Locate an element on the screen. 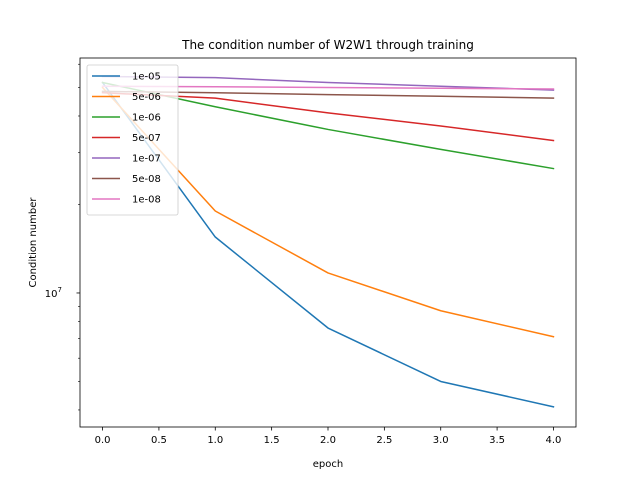 Image resolution: width=640 pixels, height=480 pixels. legend-box is located at coordinates (132, 140).